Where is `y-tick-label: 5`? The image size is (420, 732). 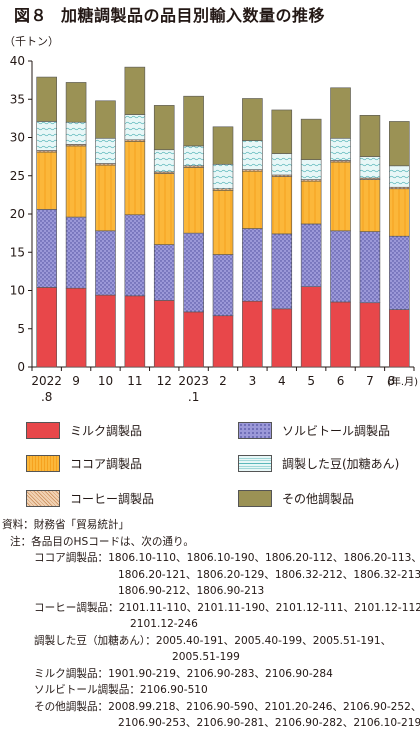
y-tick-label: 5 is located at coordinates (21, 329).